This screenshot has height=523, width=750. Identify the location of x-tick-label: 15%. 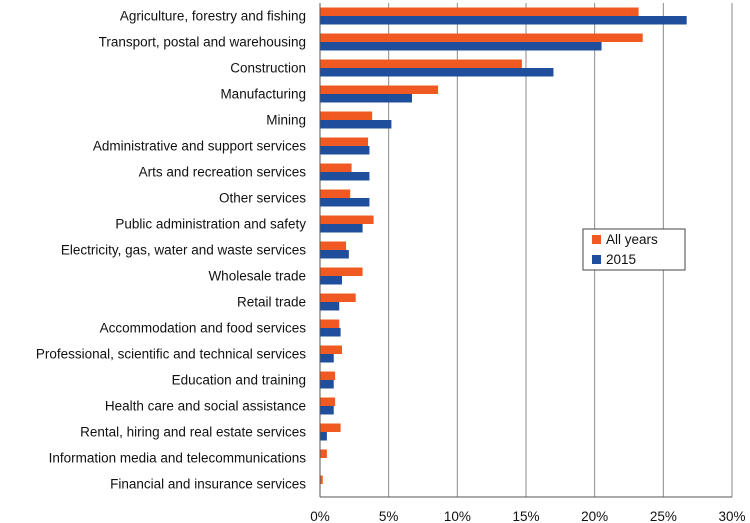
(525, 516).